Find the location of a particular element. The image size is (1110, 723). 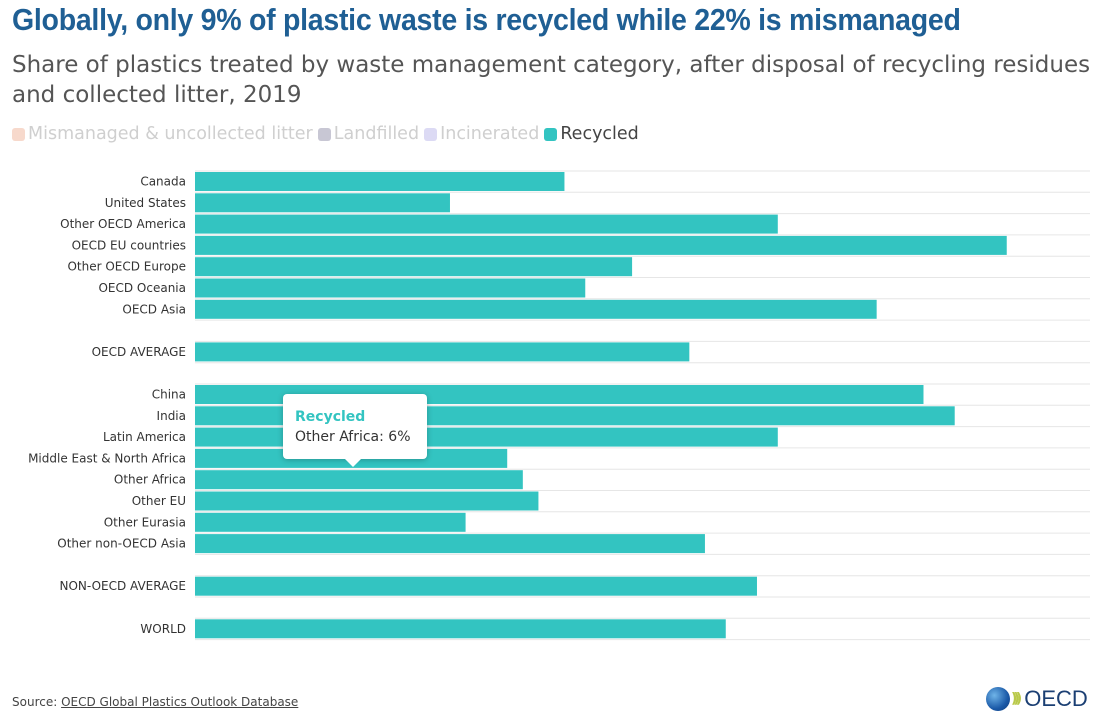

bar-canada is located at coordinates (380, 181).